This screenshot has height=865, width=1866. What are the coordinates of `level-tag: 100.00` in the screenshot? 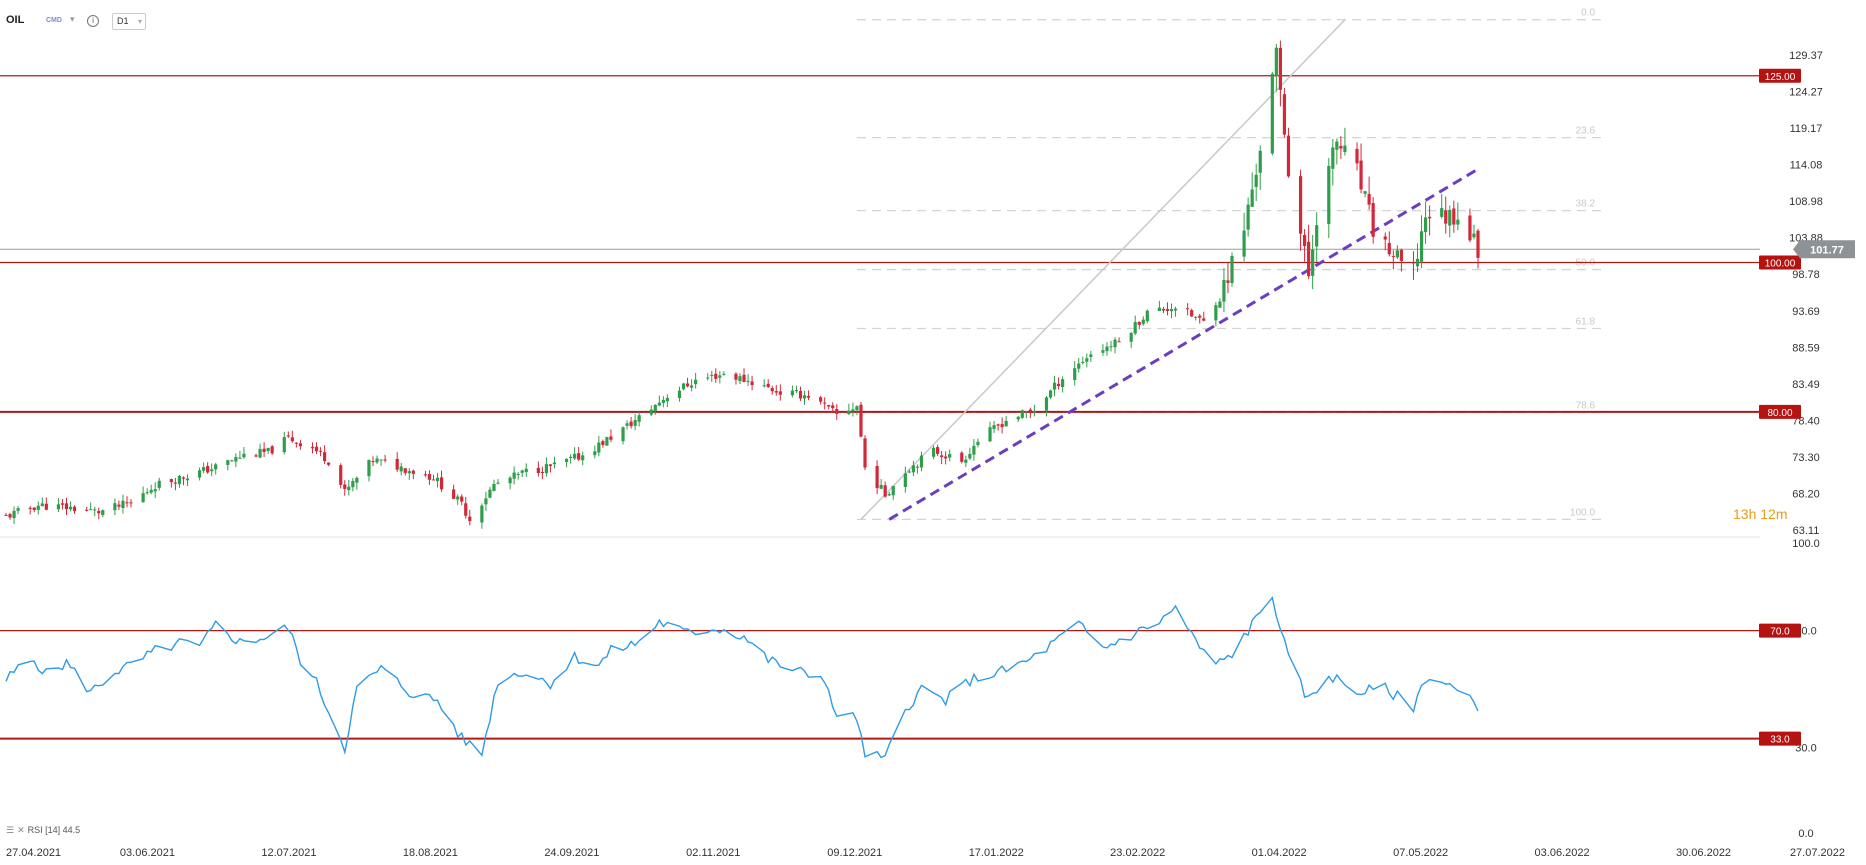 It's located at (1780, 263).